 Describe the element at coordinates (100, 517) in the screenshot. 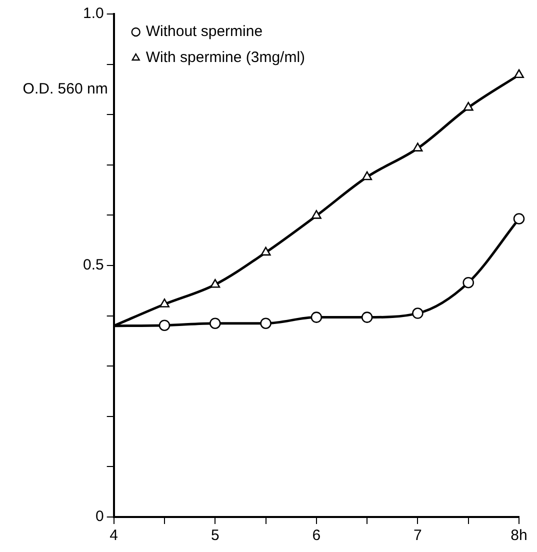

I see `y-tick-label: 0` at that location.